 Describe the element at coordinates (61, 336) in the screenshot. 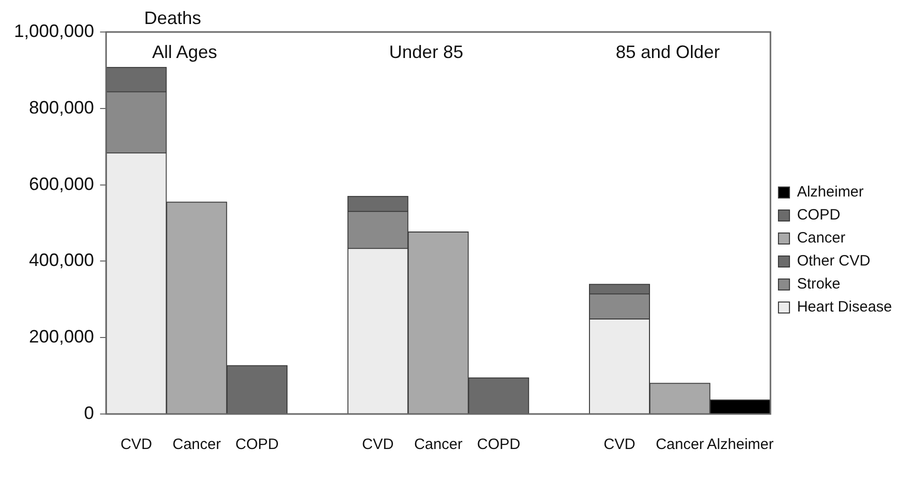

I see `y-tick-label: 200,000` at that location.